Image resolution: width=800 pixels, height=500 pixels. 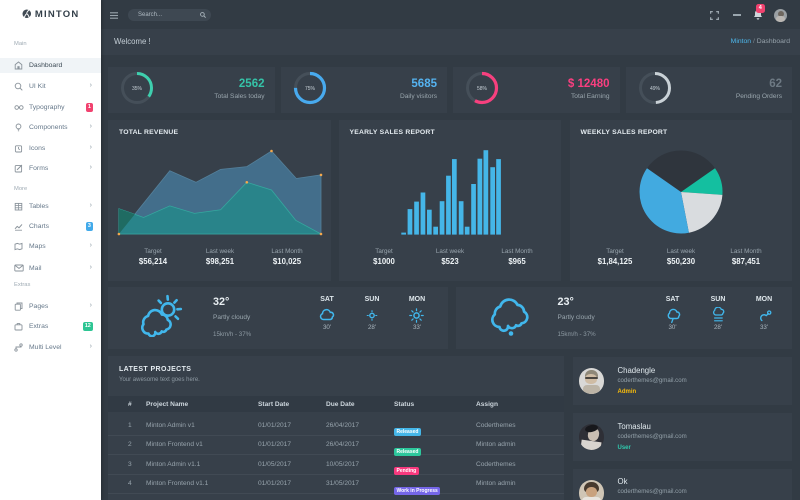 I want to click on svg-text: 49%, so click(x=654, y=89).